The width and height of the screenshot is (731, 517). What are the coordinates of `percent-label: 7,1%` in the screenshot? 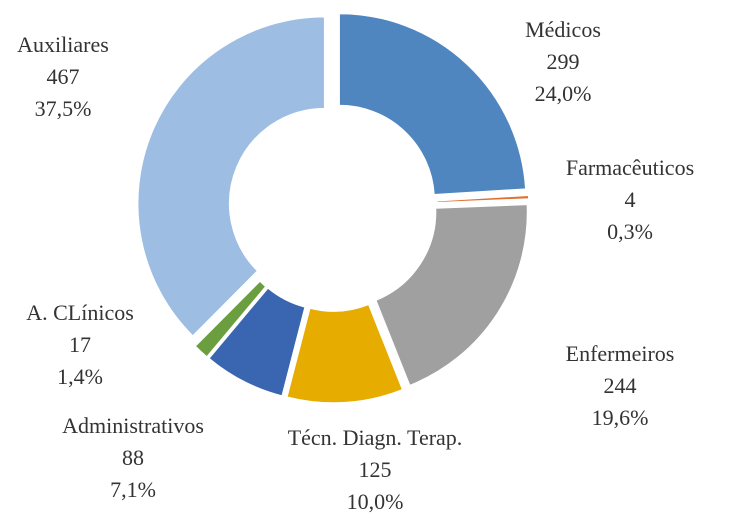 It's located at (133, 489).